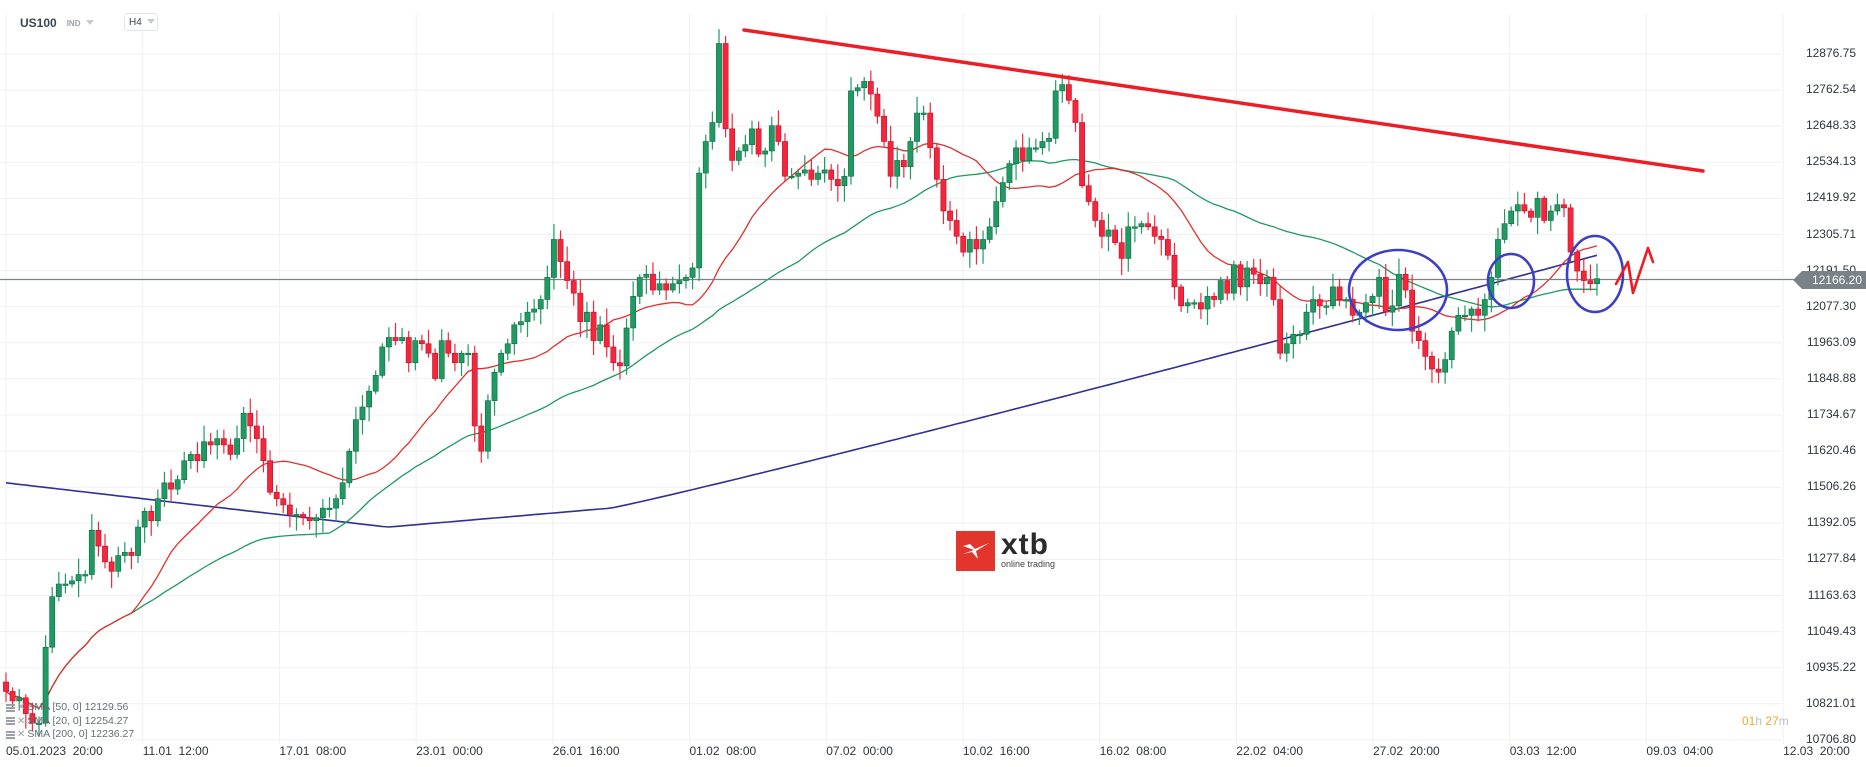 This screenshot has height=767, width=1866. I want to click on price-tick-label: 12762.54, so click(1830, 89).